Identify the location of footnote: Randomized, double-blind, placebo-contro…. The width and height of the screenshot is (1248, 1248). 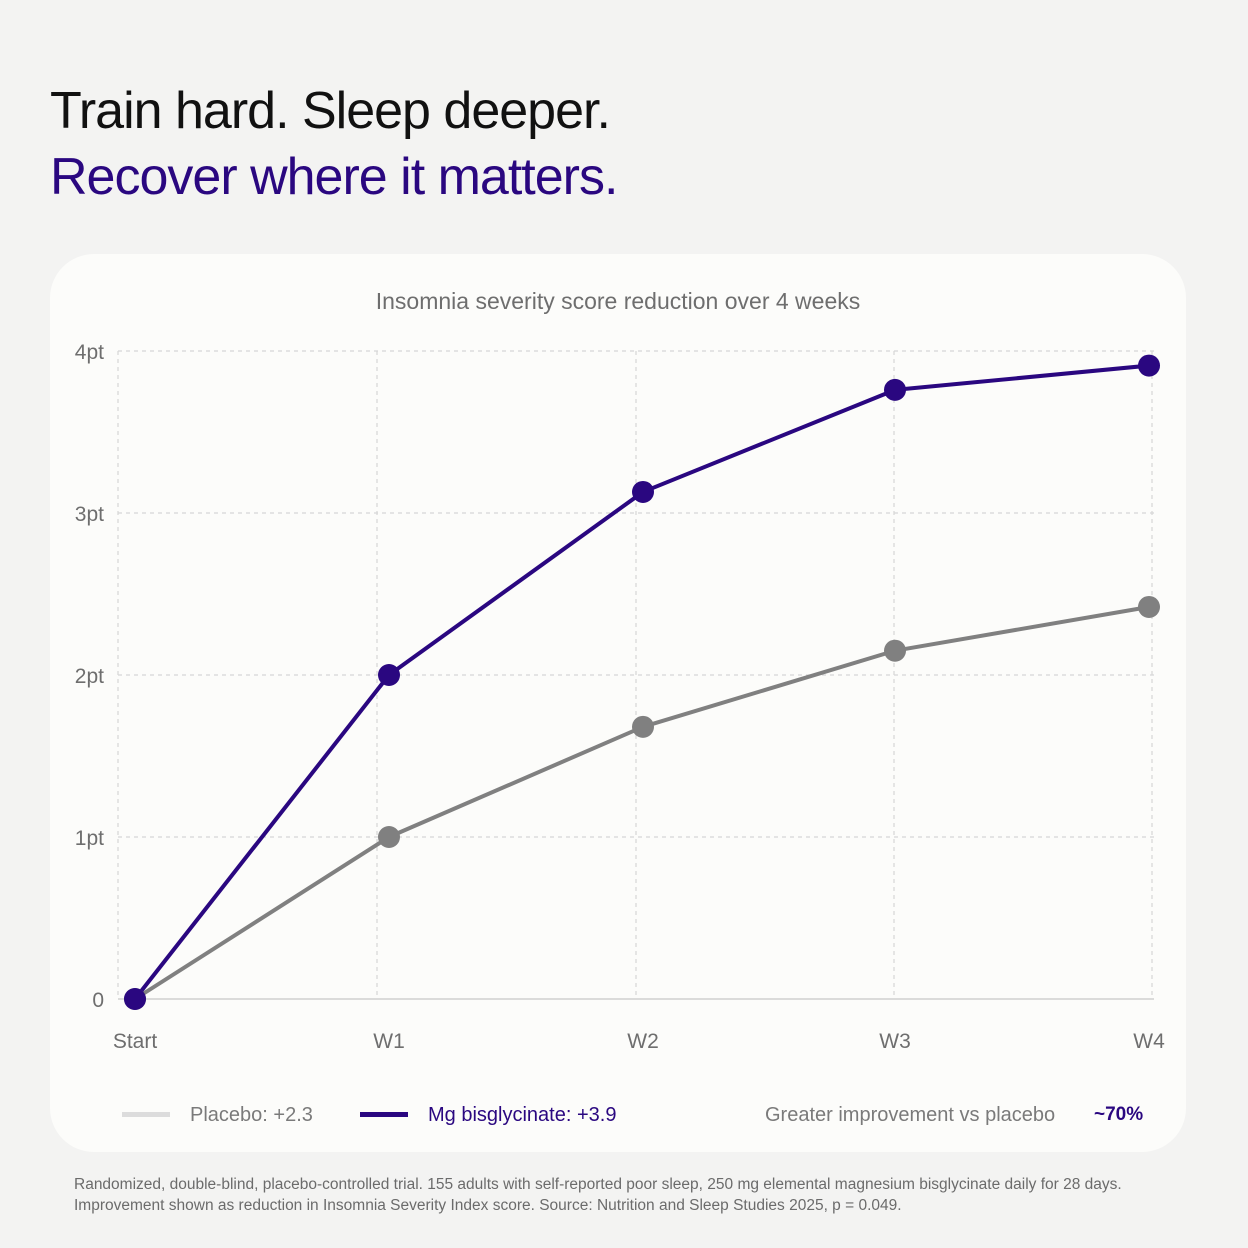
(598, 1195).